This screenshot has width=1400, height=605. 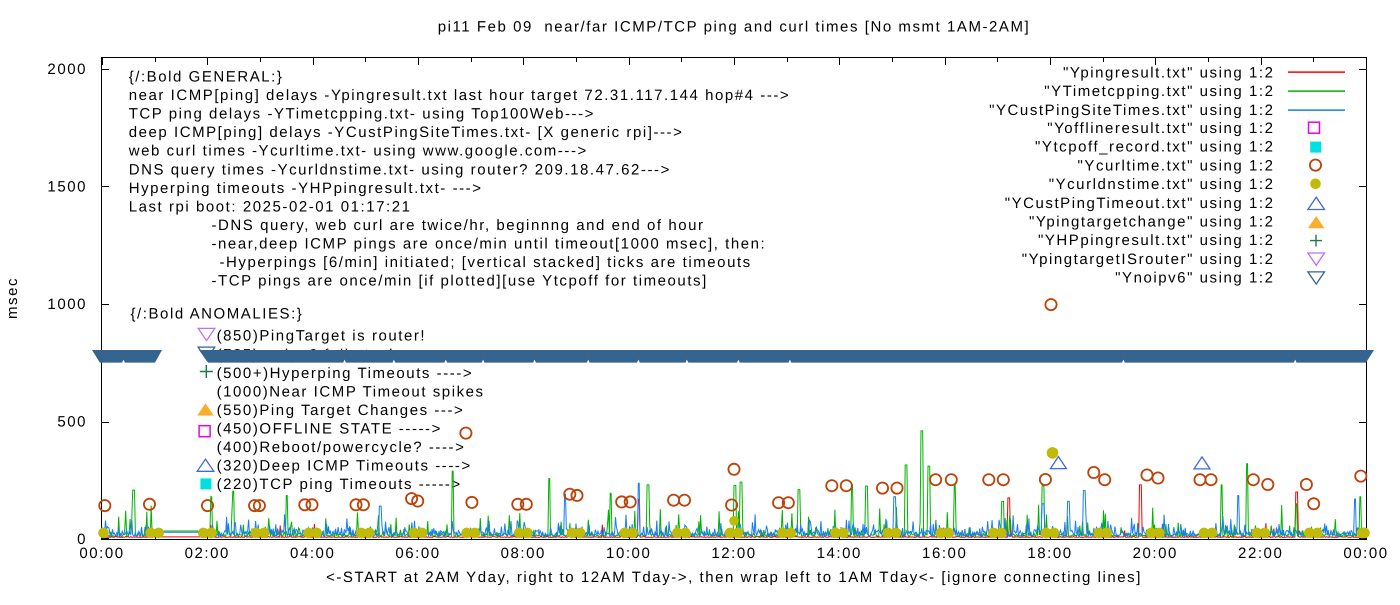 I want to click on svg-text: (400)Reboot/powercycle? ---->, so click(x=341, y=447).